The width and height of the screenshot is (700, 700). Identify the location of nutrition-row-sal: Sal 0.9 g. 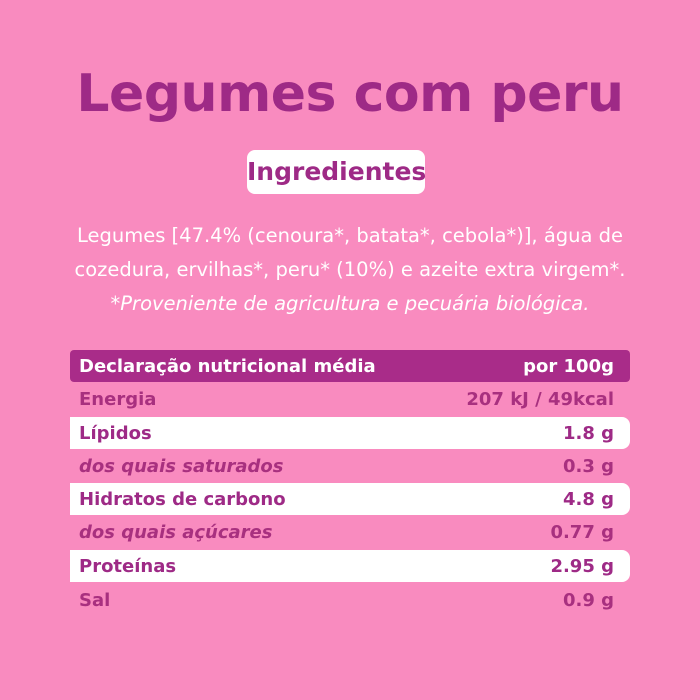
(350, 600).